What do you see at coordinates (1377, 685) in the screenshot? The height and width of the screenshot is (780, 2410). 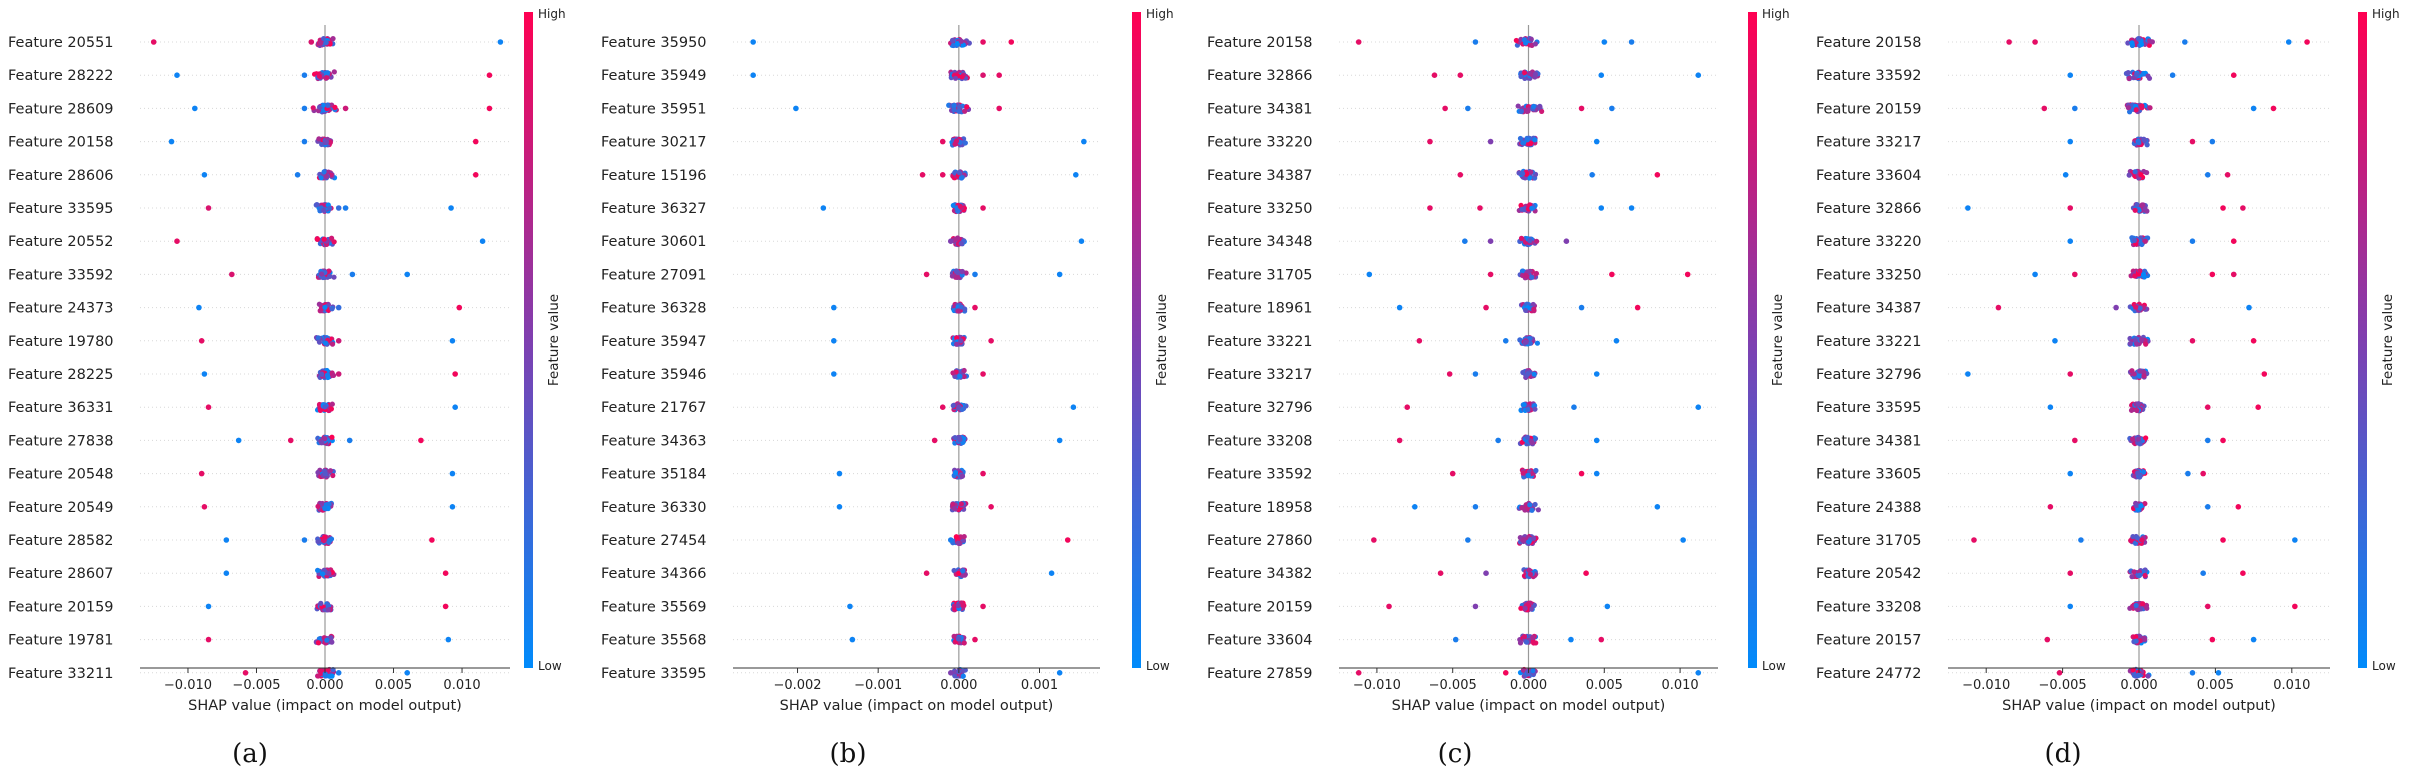 I see `x-tick-label: −0.010` at bounding box center [1377, 685].